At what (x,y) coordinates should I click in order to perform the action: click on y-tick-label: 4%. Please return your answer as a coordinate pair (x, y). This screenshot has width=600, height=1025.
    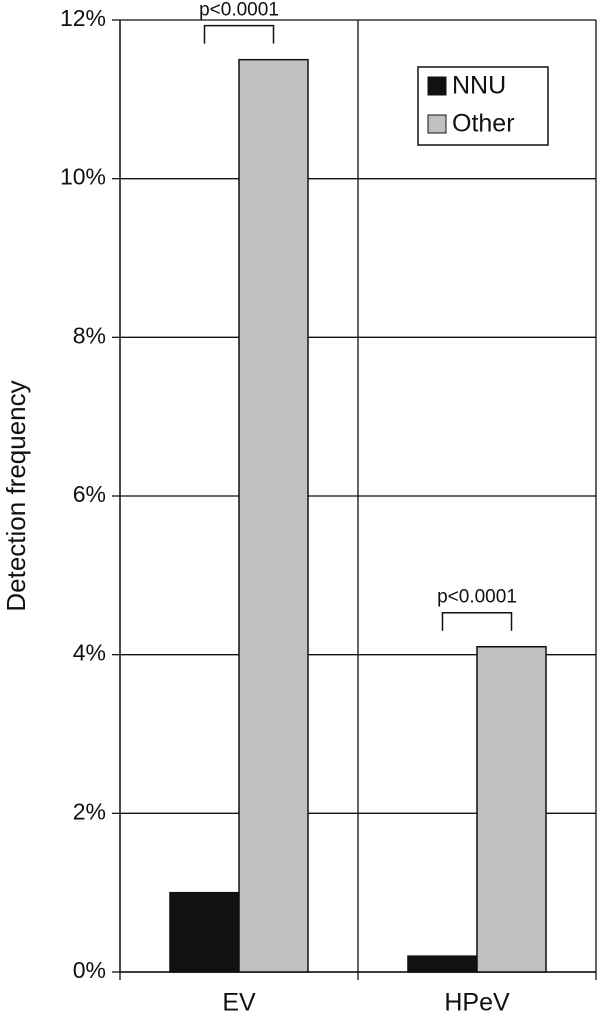
    Looking at the image, I should click on (89, 653).